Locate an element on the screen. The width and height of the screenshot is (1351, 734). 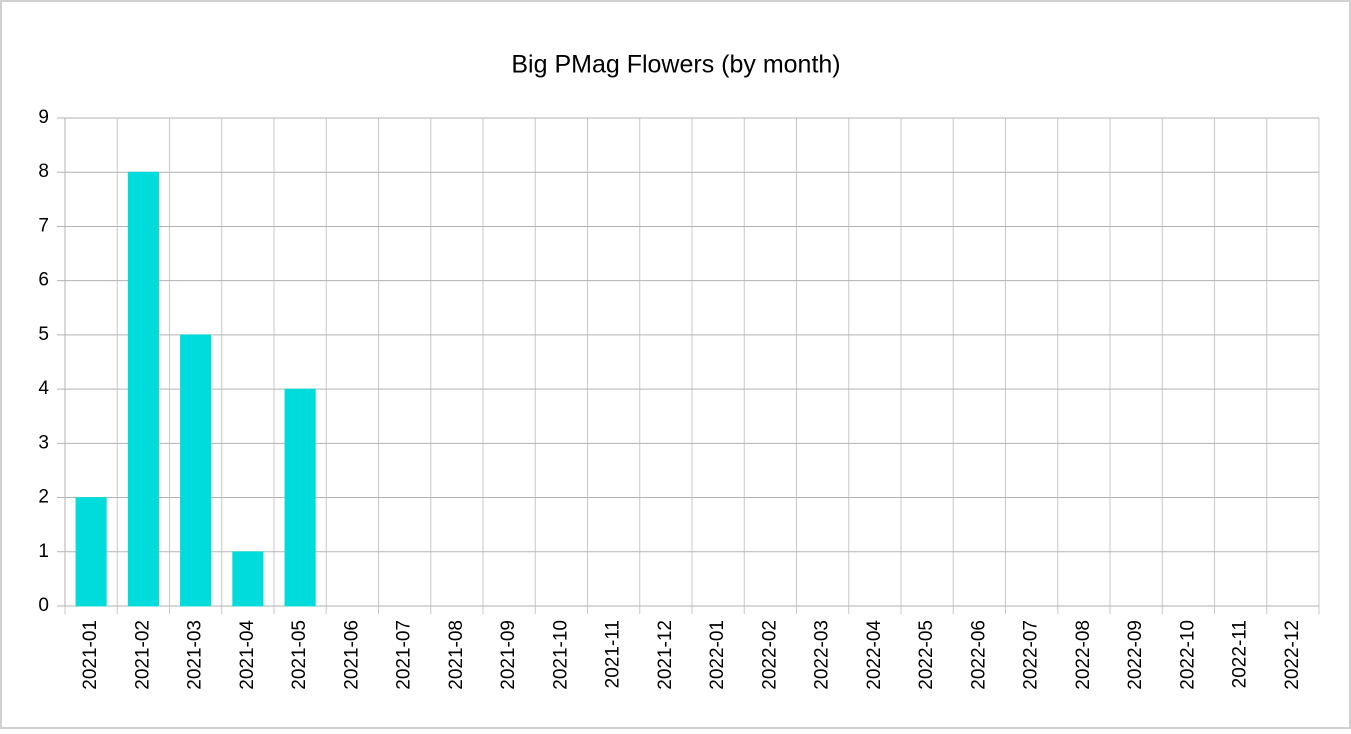
x-tick-label: 2021-04 is located at coordinates (247, 655).